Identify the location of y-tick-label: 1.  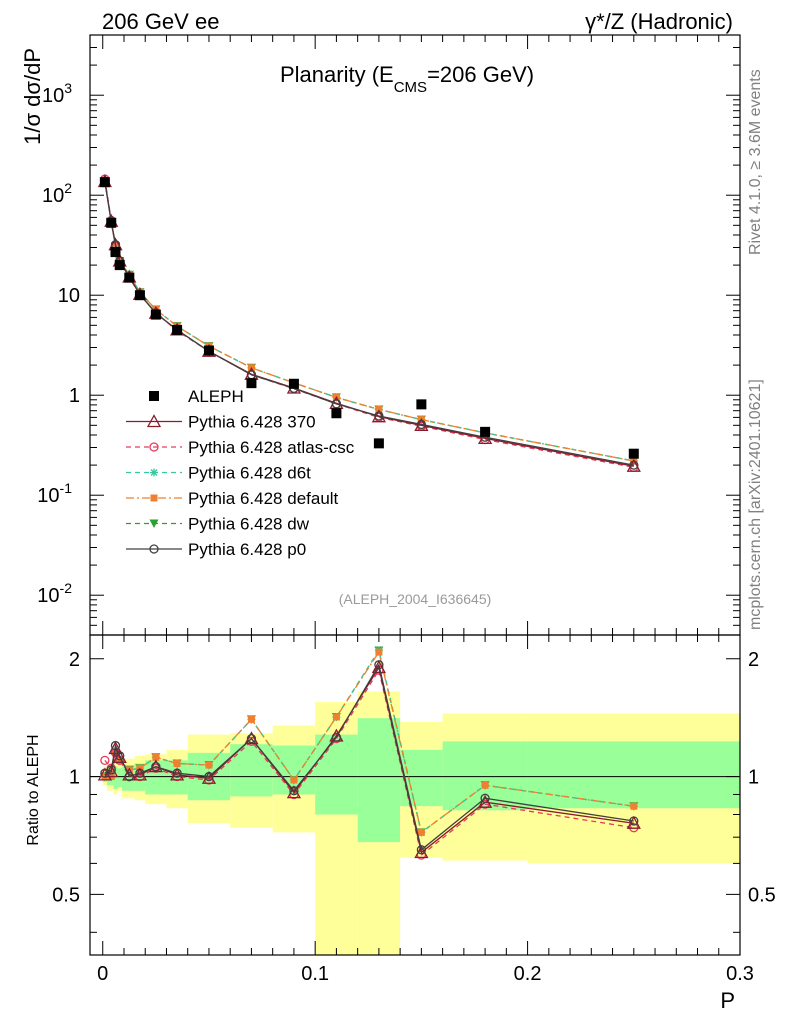
(74, 396).